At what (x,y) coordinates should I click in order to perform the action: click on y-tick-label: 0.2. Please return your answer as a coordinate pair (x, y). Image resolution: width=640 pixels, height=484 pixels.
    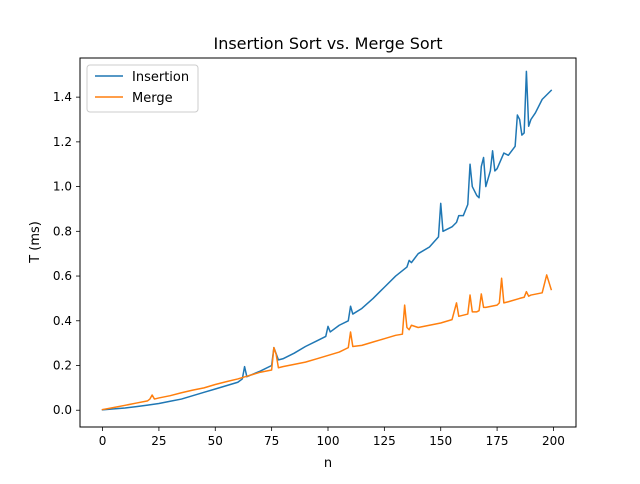
    Looking at the image, I should click on (62, 366).